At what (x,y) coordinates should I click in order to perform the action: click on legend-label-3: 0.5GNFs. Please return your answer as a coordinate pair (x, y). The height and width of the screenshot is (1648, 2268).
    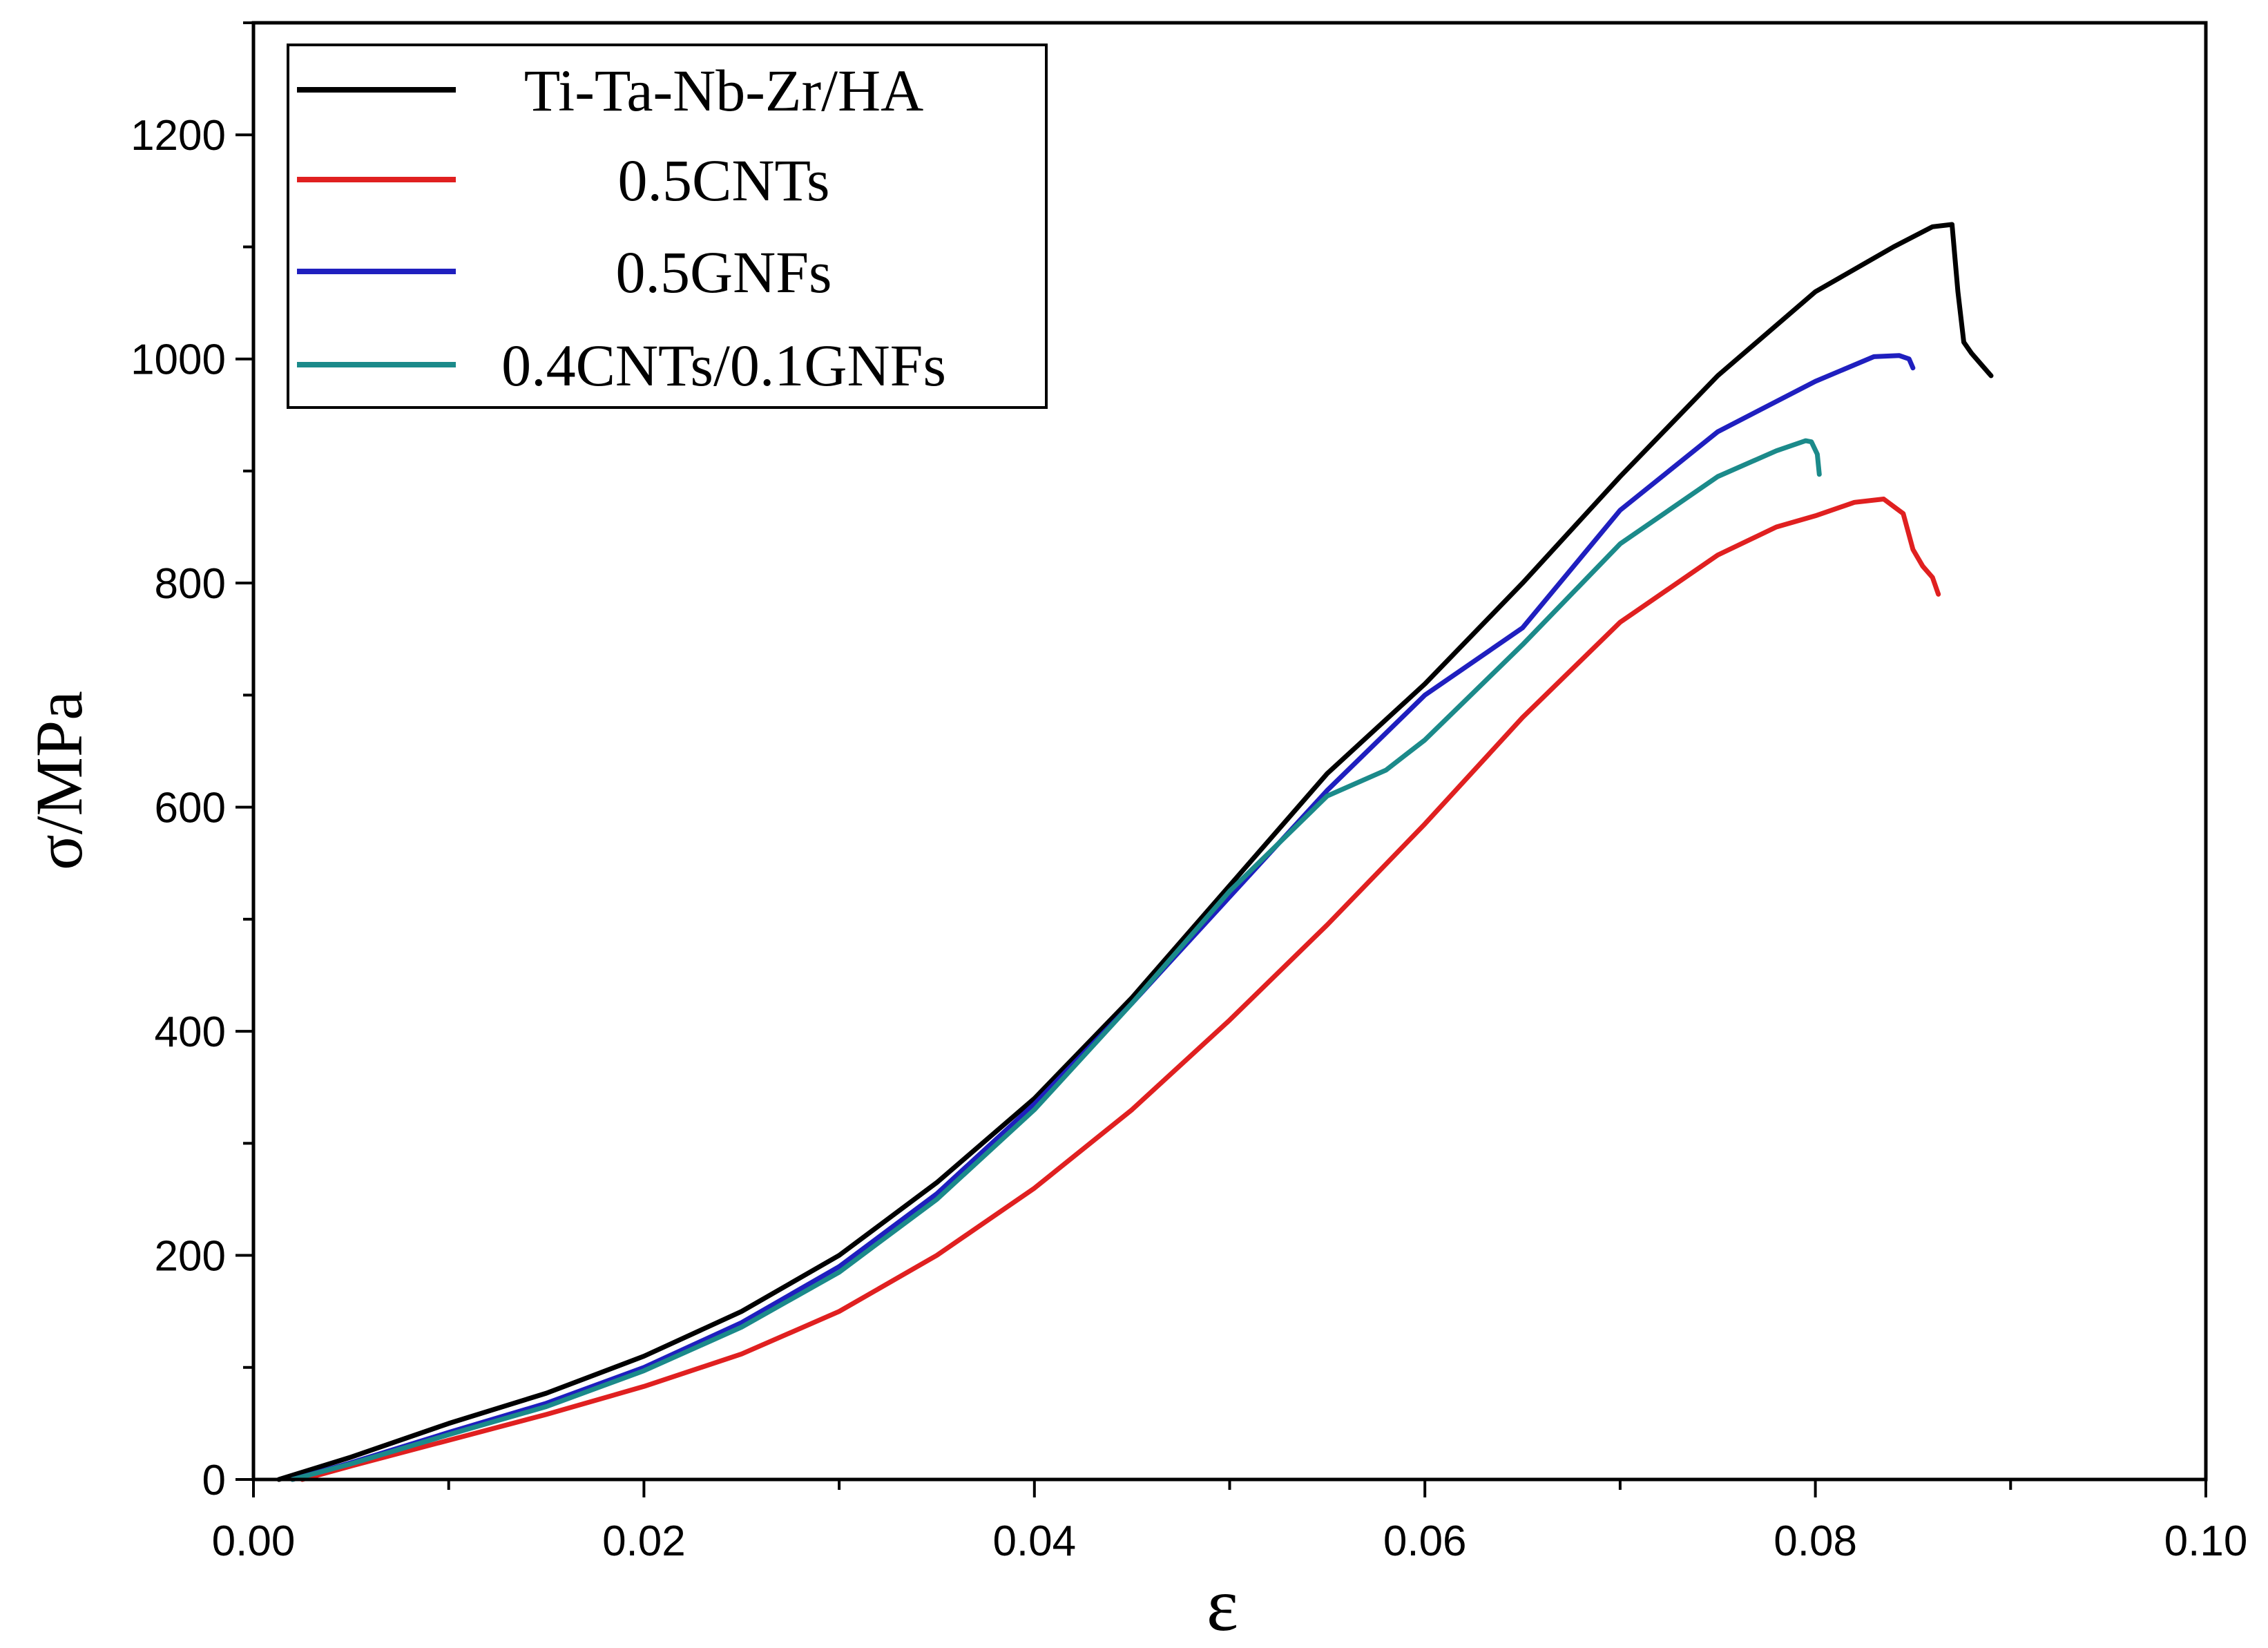
    Looking at the image, I should click on (723, 272).